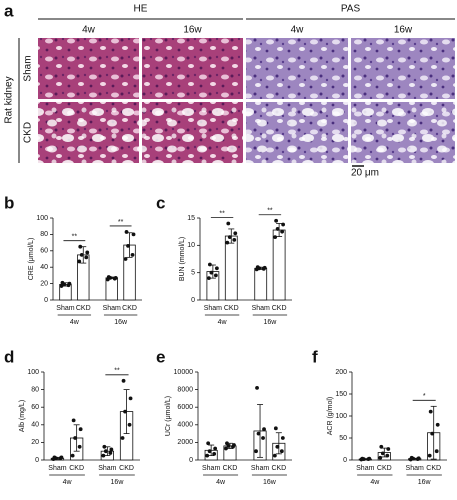 This screenshot has height=500, width=457. I want to click on y-tick-label: 6000, so click(185, 407).